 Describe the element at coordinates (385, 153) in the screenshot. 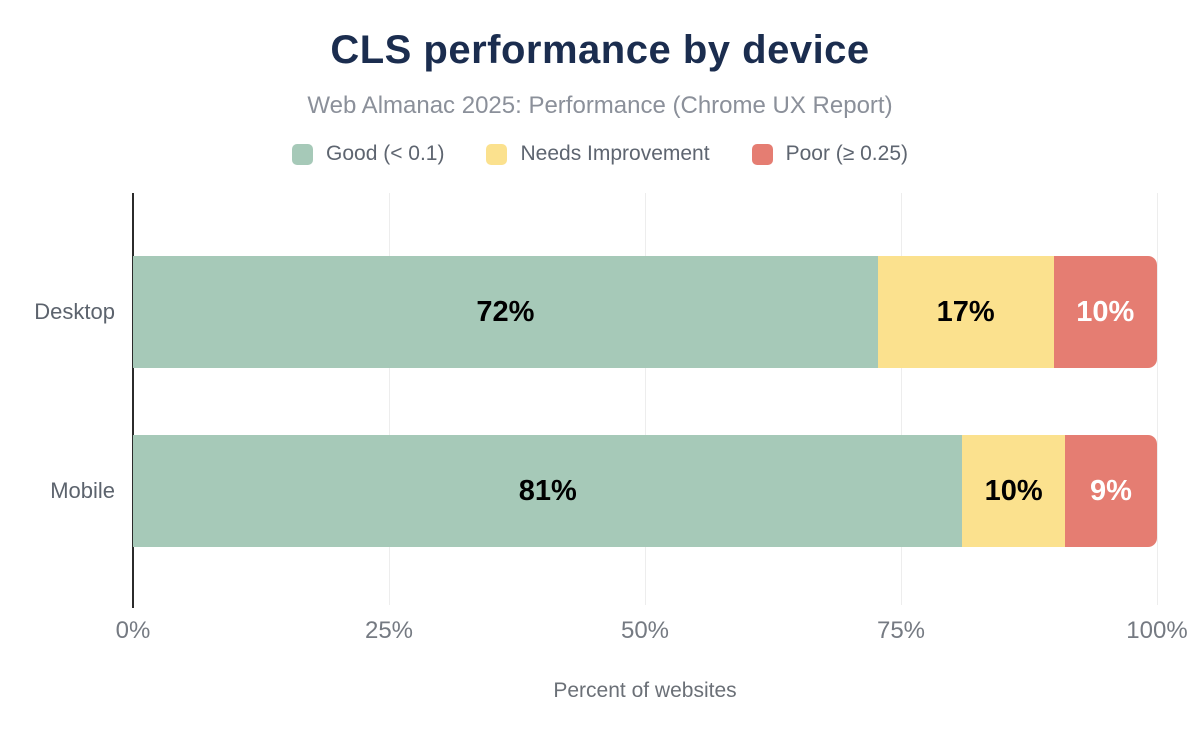

I see `legend-label: Good (< 0.1)` at that location.